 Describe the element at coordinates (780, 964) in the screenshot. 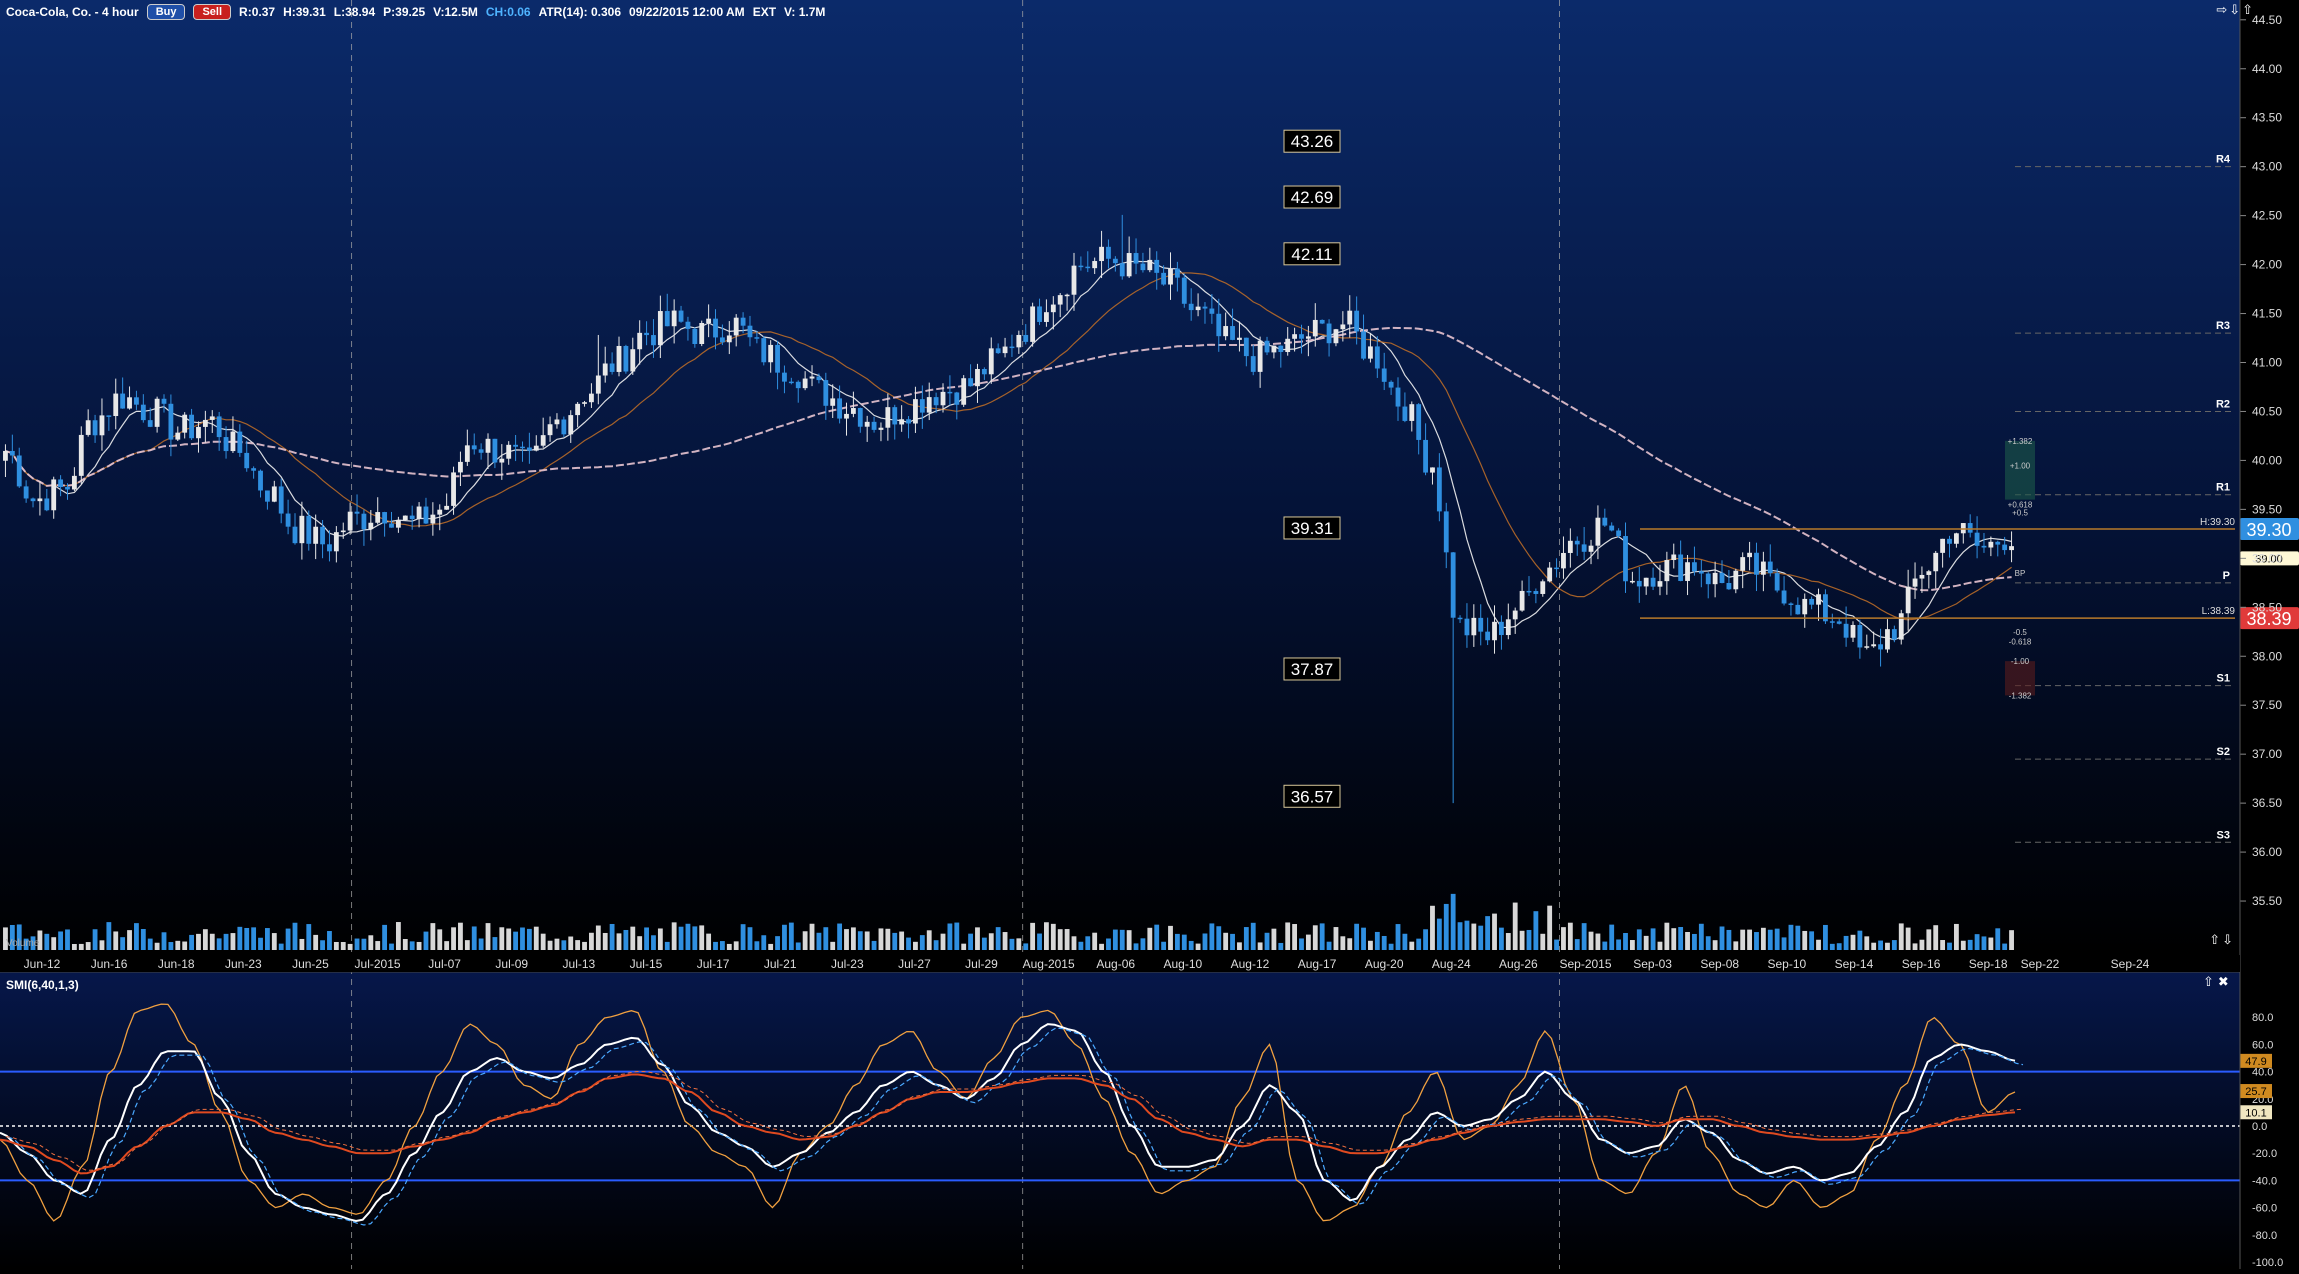

I see `x-tick-label: Jul-21` at that location.